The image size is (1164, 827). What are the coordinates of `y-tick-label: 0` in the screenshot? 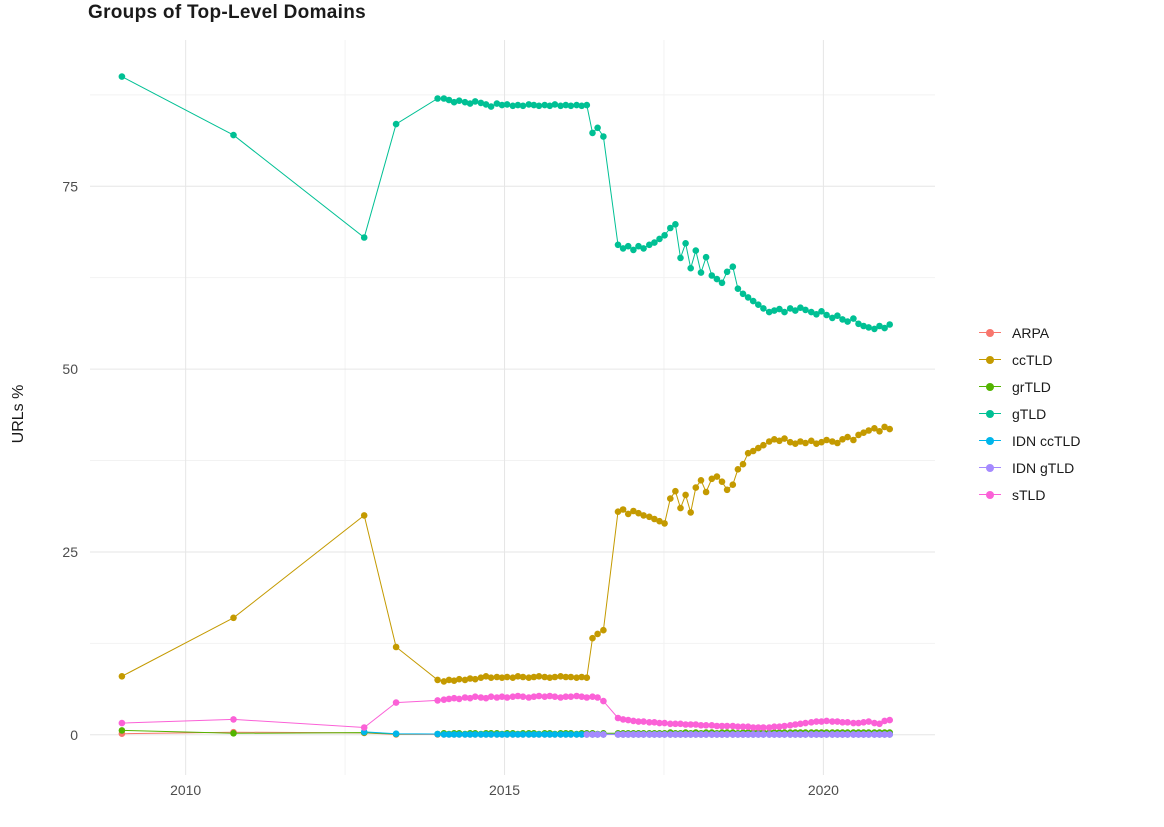 It's located at (74, 735).